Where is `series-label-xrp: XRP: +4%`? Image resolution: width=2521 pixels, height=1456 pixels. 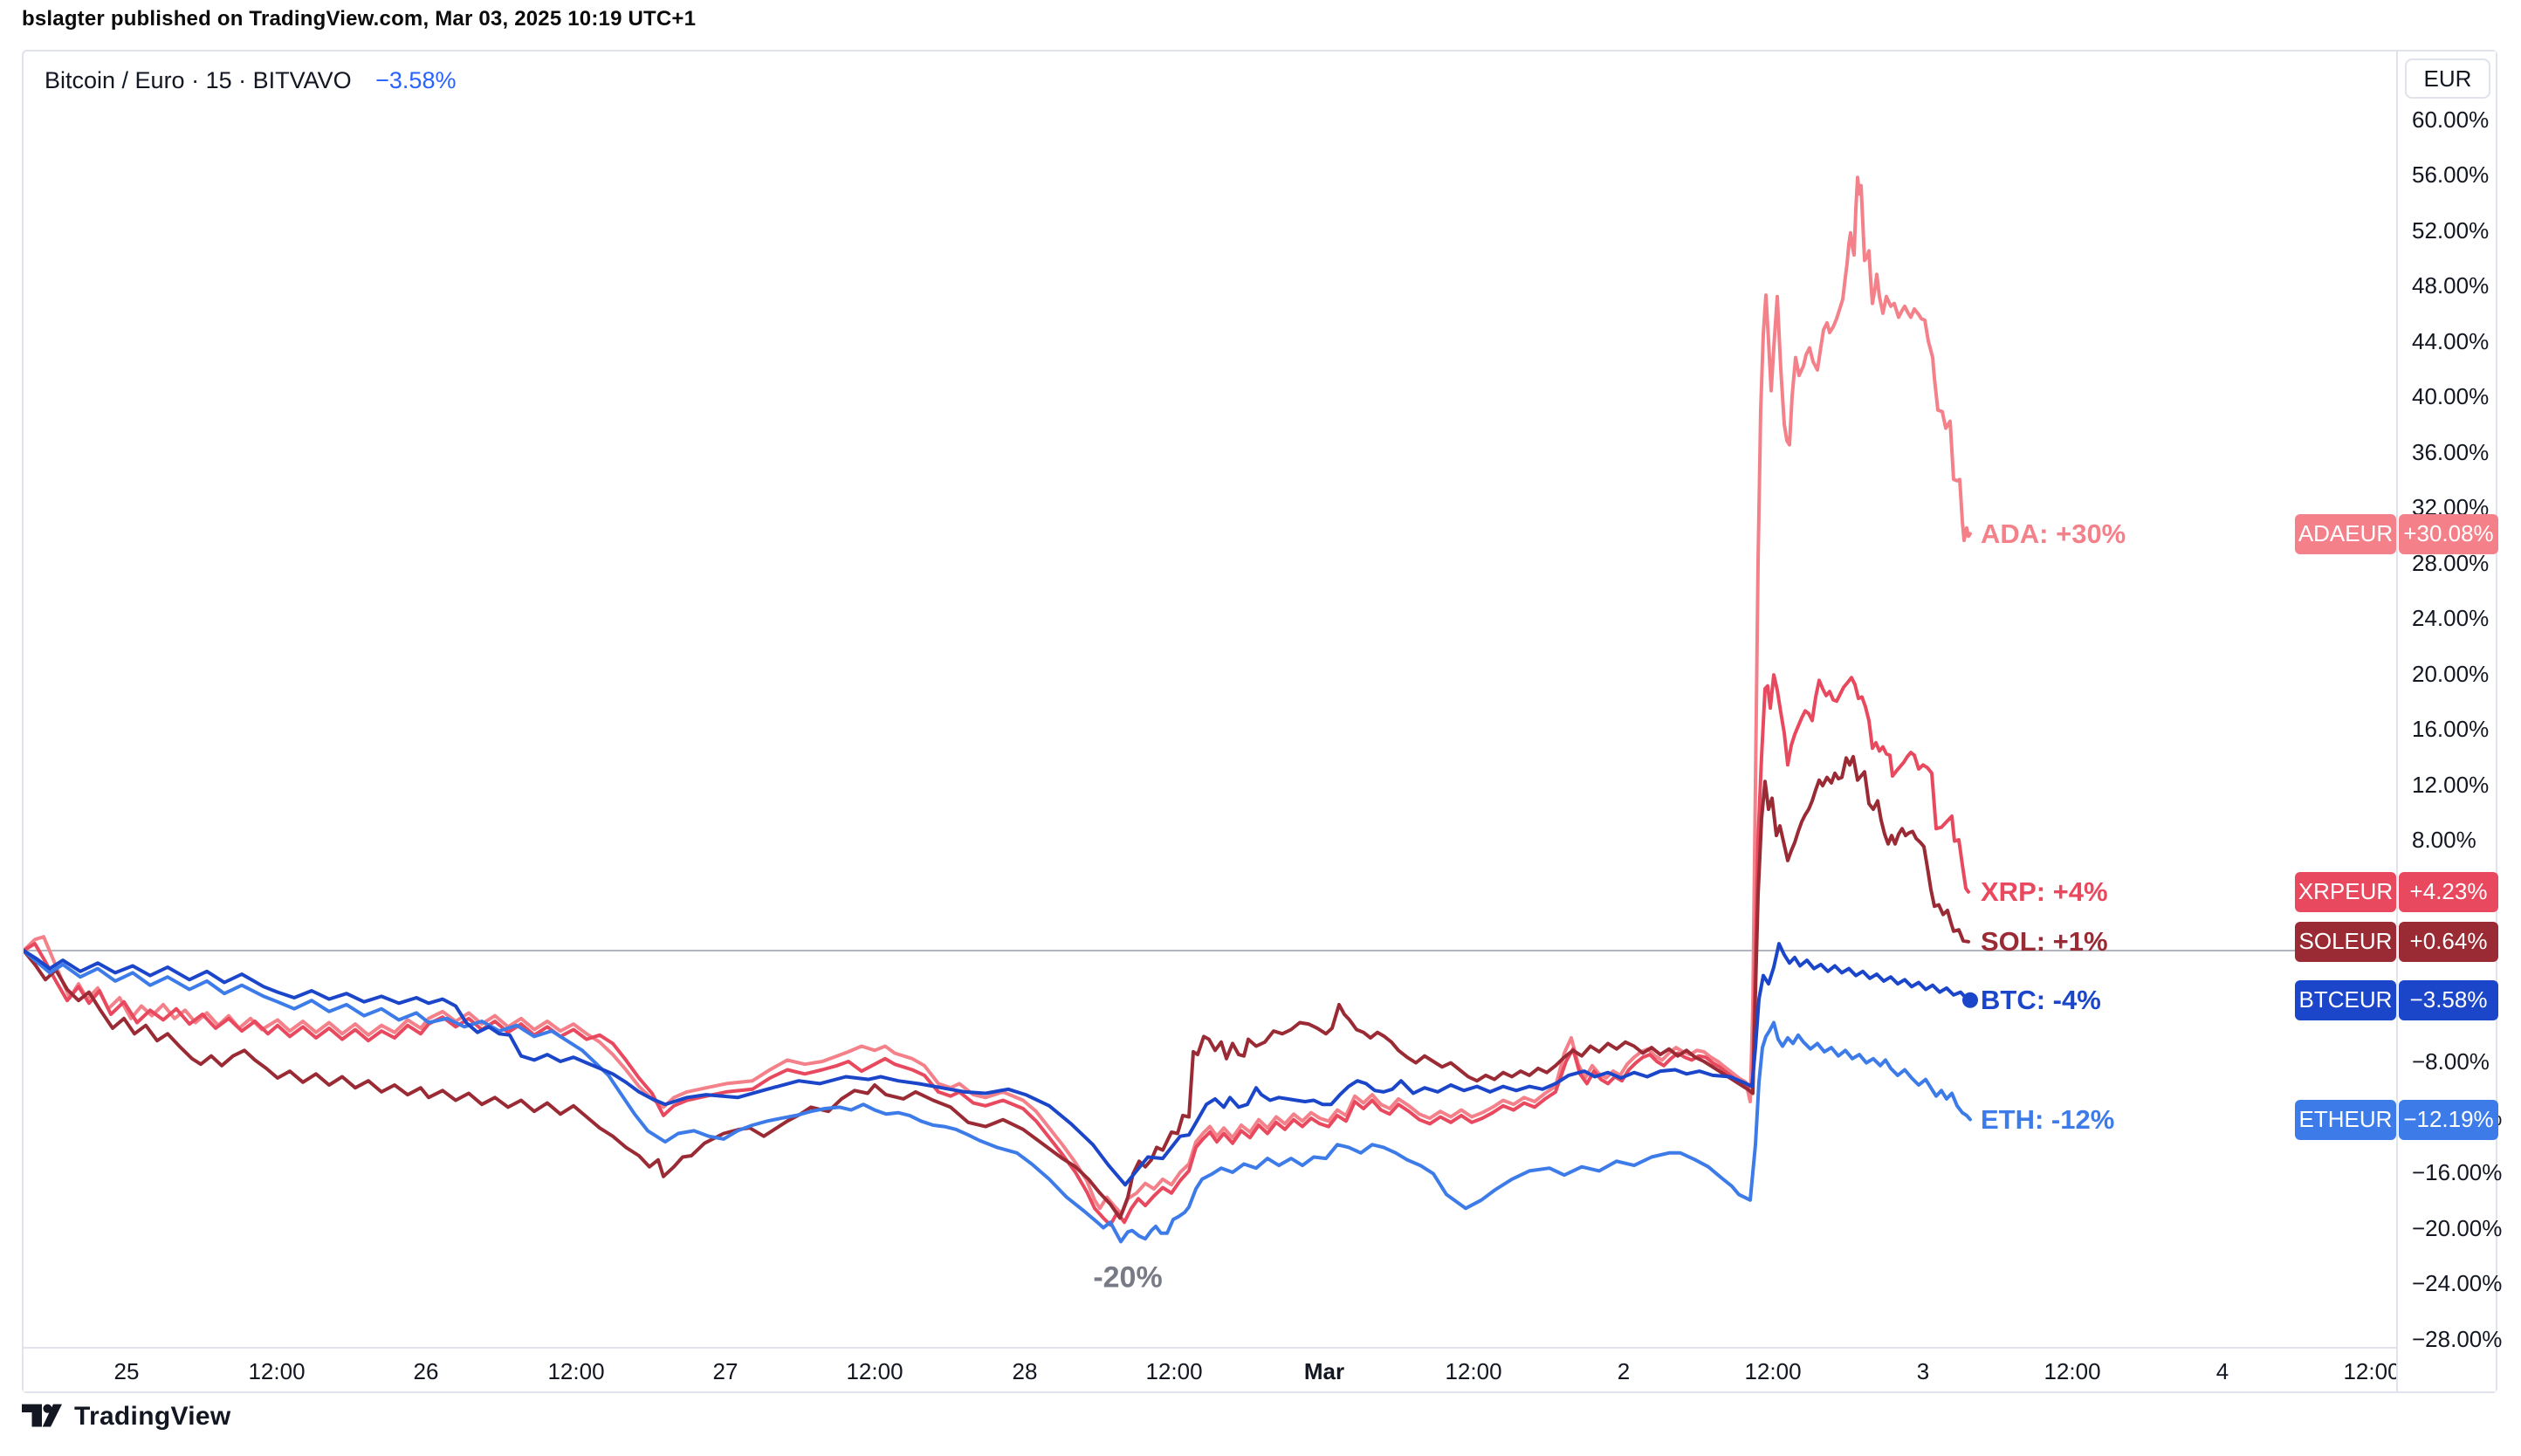 series-label-xrp: XRP: +4% is located at coordinates (2045, 891).